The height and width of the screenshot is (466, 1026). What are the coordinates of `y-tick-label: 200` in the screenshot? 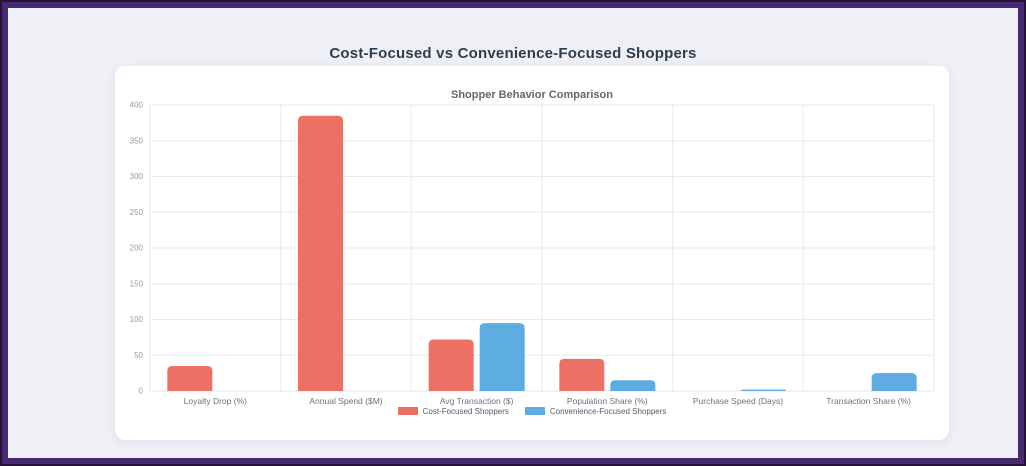 It's located at (137, 248).